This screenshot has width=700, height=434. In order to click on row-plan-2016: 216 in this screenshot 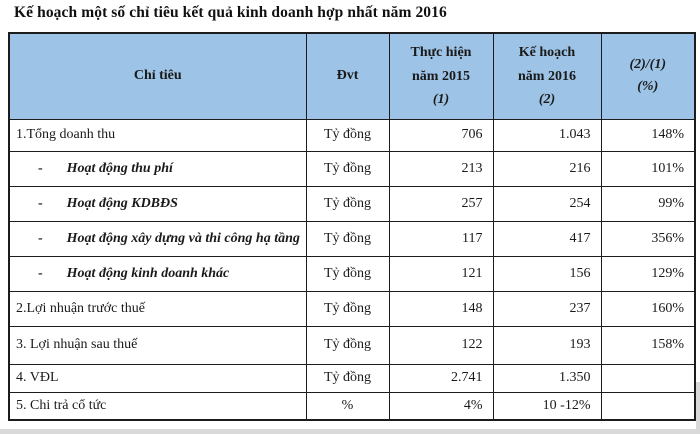, I will do `click(547, 168)`.